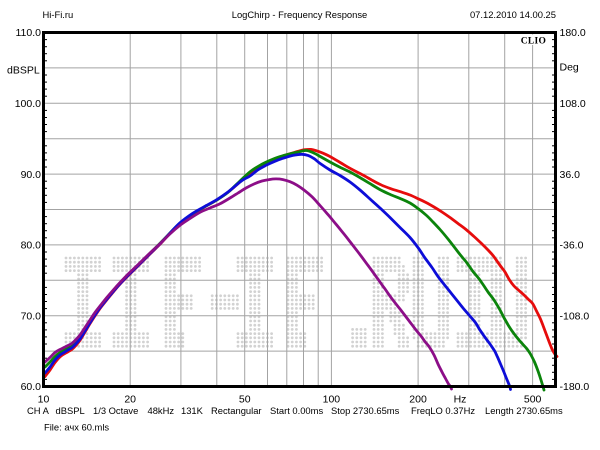 This screenshot has height=450, width=600. I want to click on svg-text: -36.0, so click(572, 246).